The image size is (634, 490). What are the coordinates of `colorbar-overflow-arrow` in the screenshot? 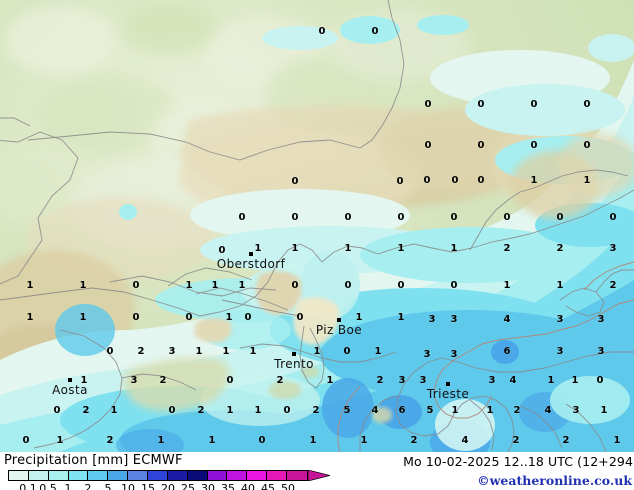 It's located at (319, 475).